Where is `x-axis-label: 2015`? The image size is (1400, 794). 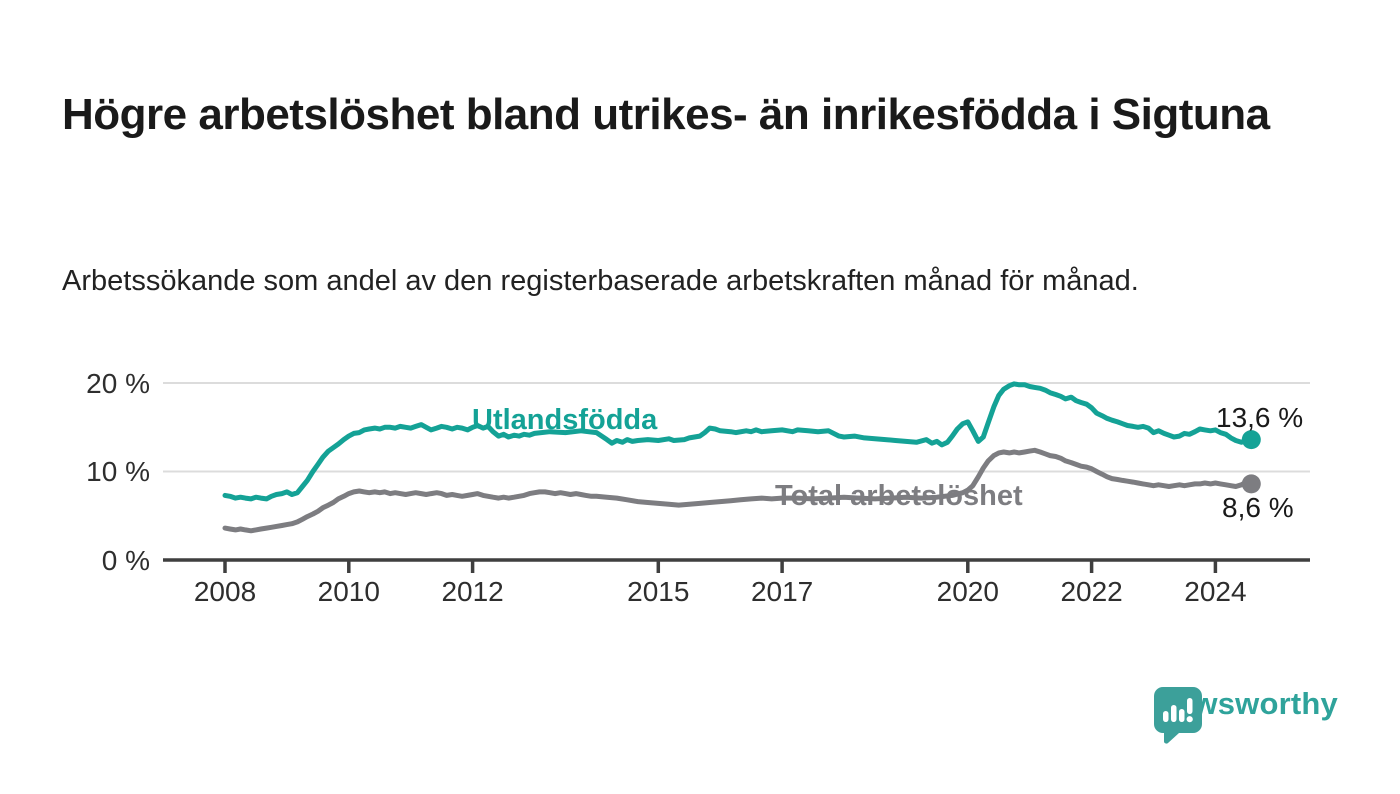 x-axis-label: 2015 is located at coordinates (658, 591).